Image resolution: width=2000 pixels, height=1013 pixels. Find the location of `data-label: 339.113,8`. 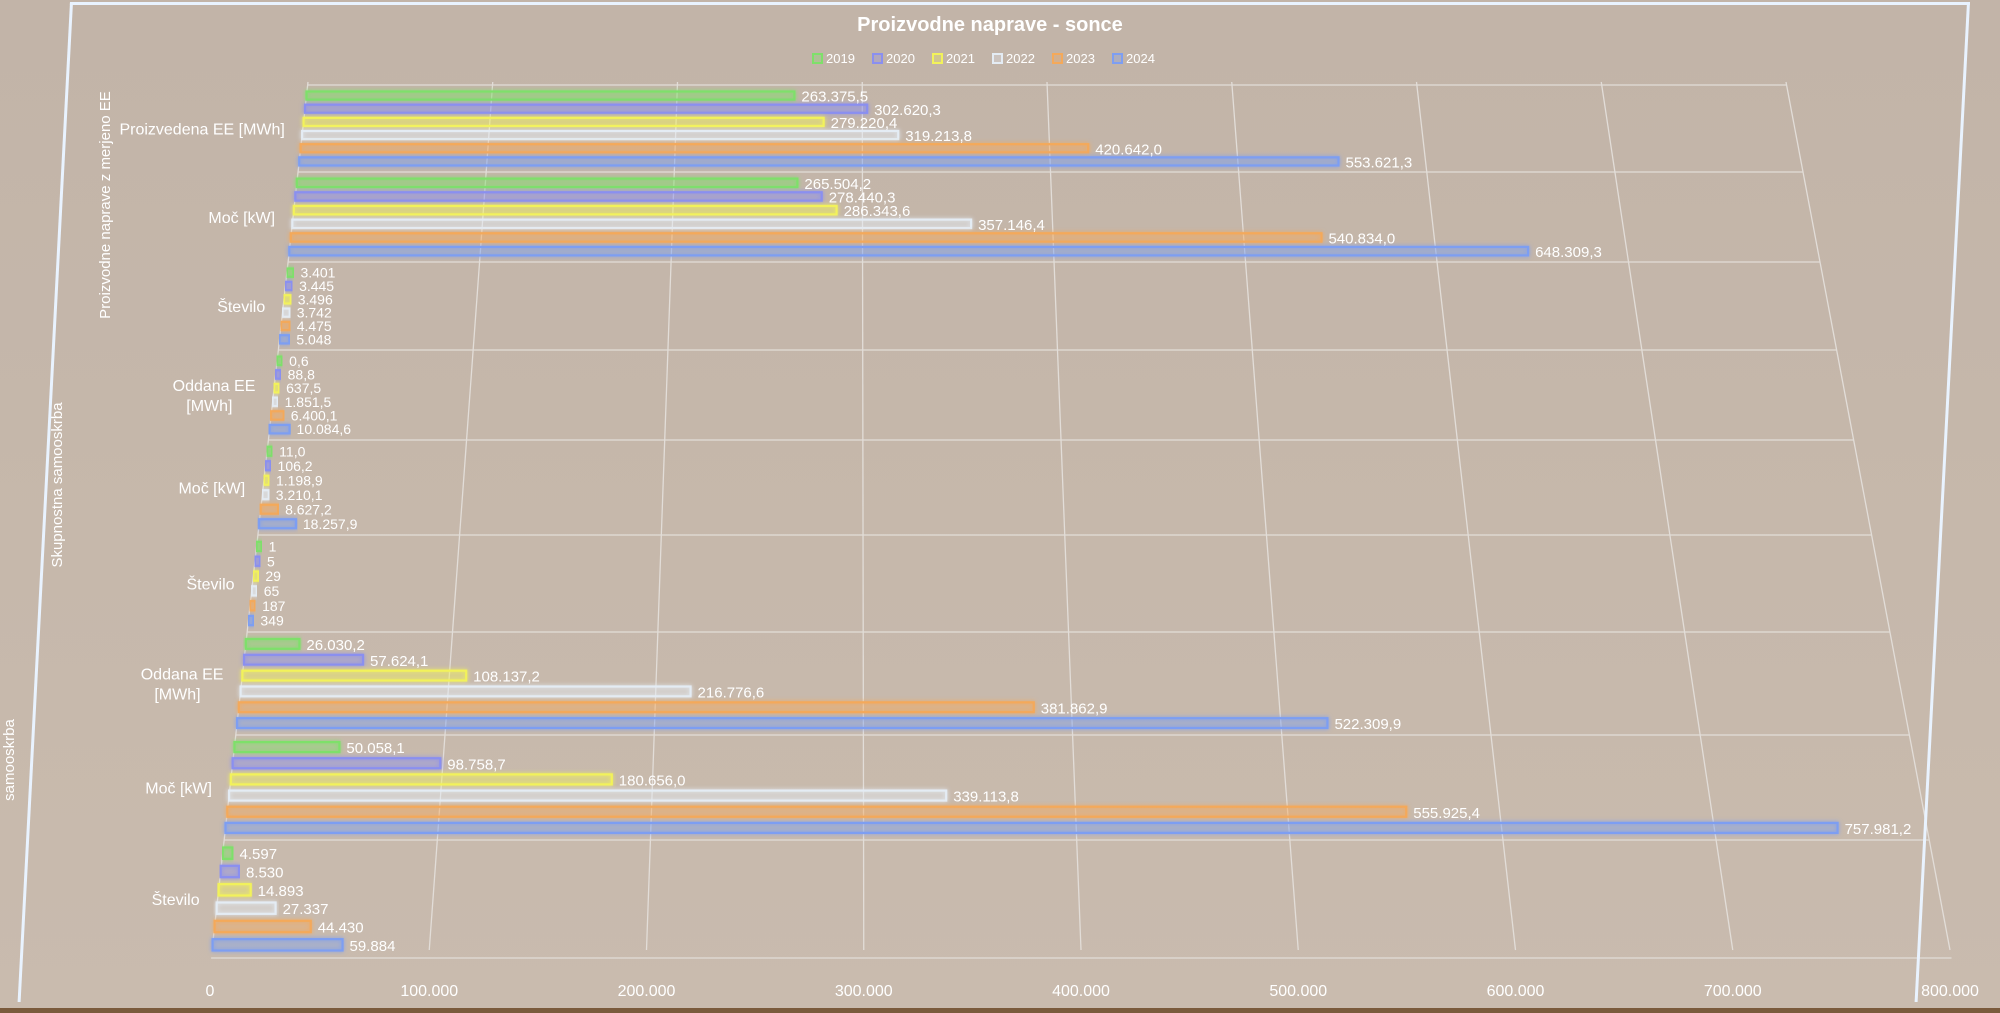

data-label: 339.113,8 is located at coordinates (986, 797).